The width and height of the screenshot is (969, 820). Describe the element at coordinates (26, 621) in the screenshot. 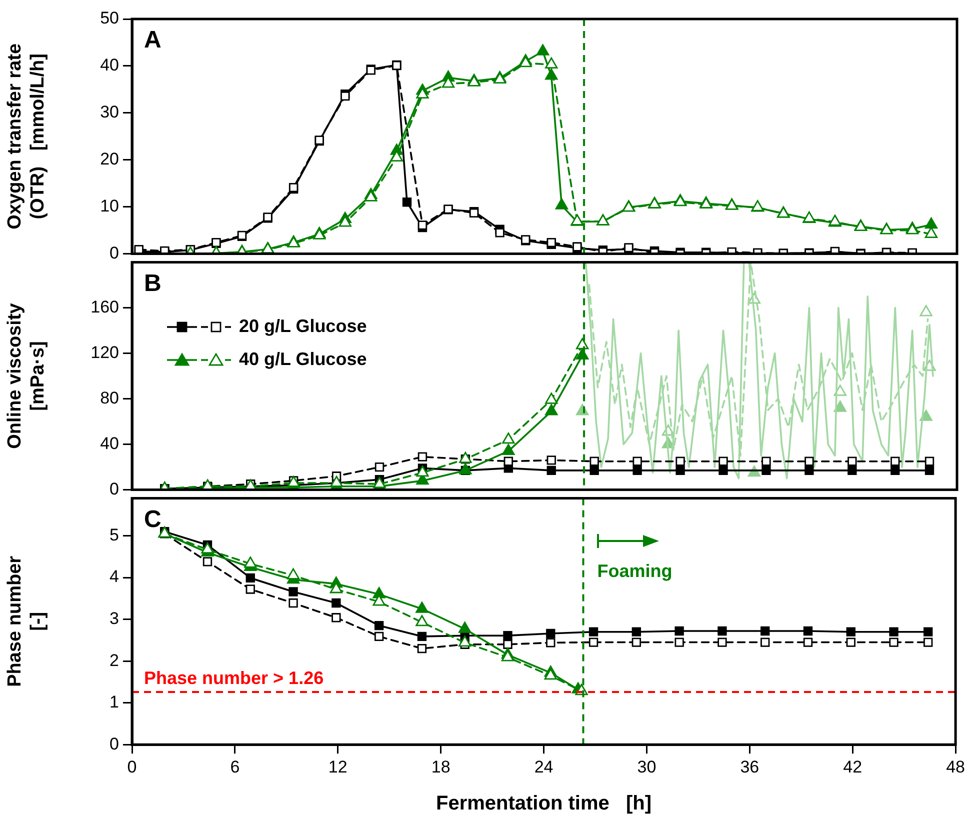

I see `y-axis-title: Phase number [-]` at that location.